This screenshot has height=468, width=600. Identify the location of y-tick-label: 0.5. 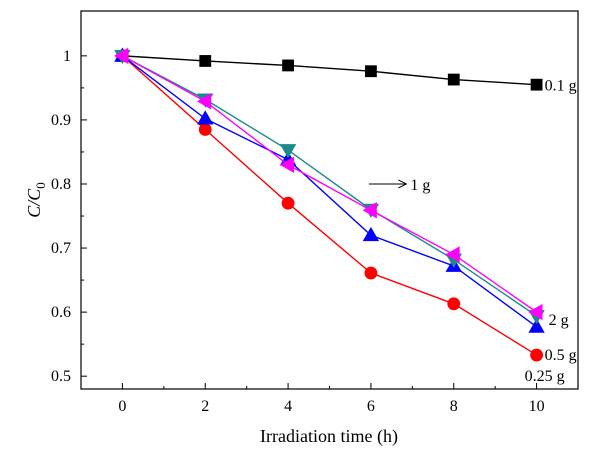
(61, 376).